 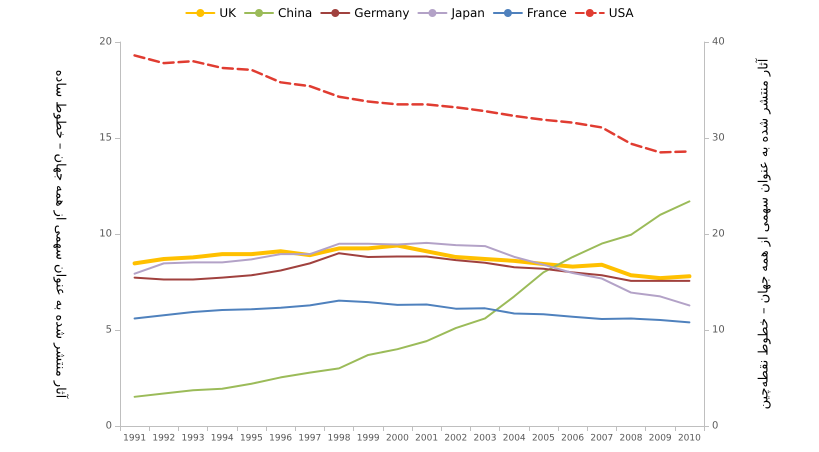 What do you see at coordinates (631, 439) in the screenshot?
I see `x-tick-label: 2008` at bounding box center [631, 439].